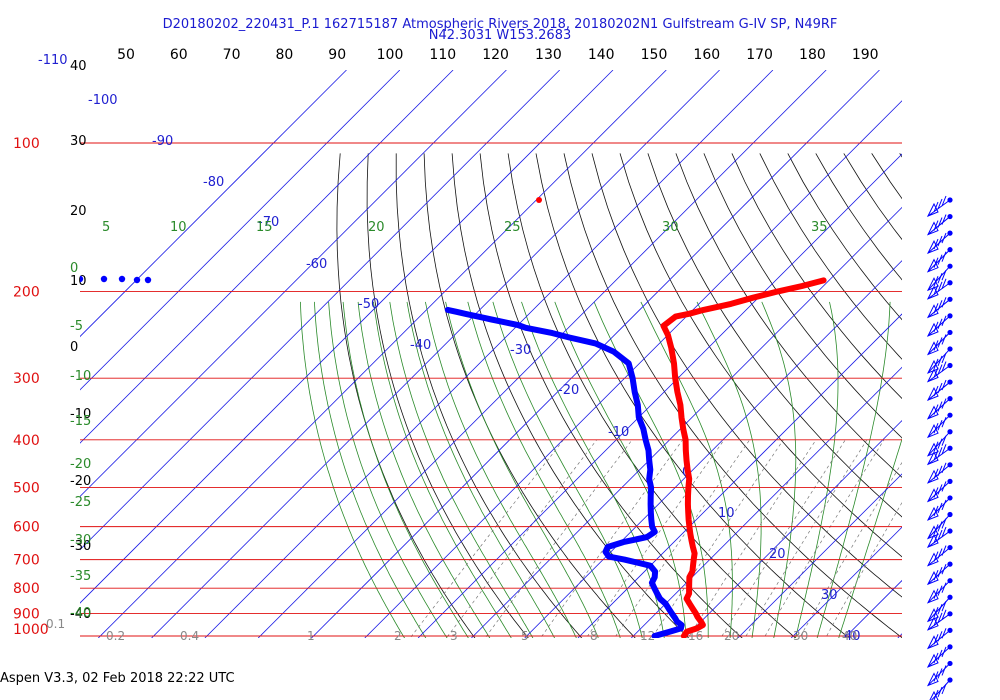  Describe the element at coordinates (53, 60) in the screenshot. I see `corner-label: -110` at that location.